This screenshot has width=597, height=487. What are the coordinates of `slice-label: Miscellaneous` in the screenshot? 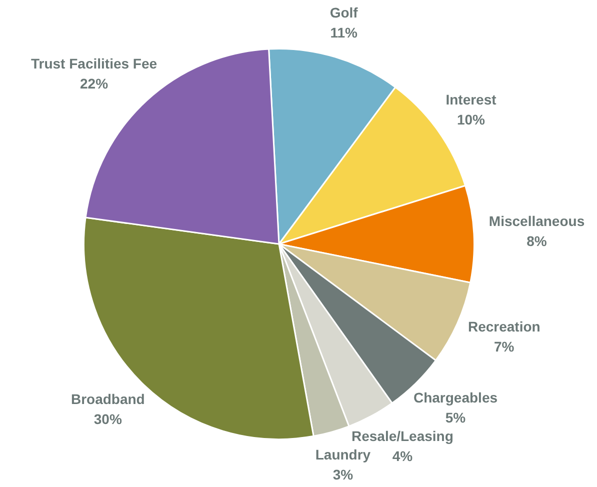 It's located at (536, 220).